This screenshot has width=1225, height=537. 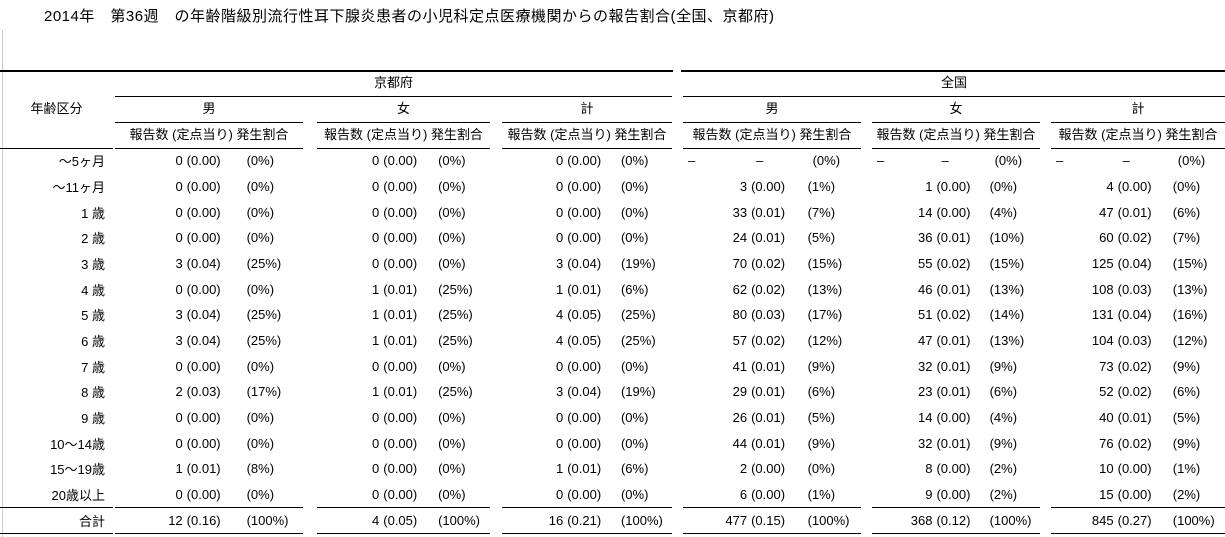 I want to click on cell-national-total: 131 (0.04) (16%), so click(x=1138, y=315).